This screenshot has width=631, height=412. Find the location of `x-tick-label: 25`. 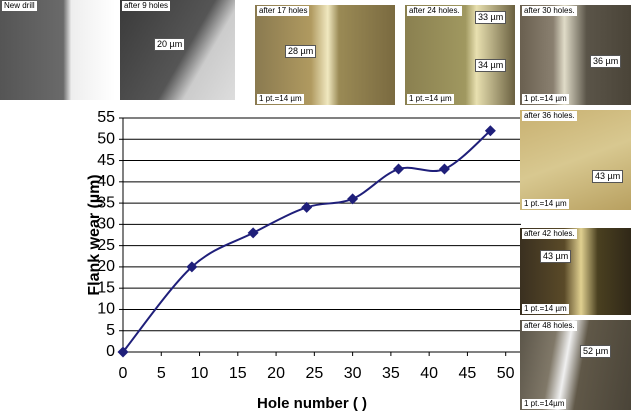

x-tick-label: 25 is located at coordinates (314, 373).